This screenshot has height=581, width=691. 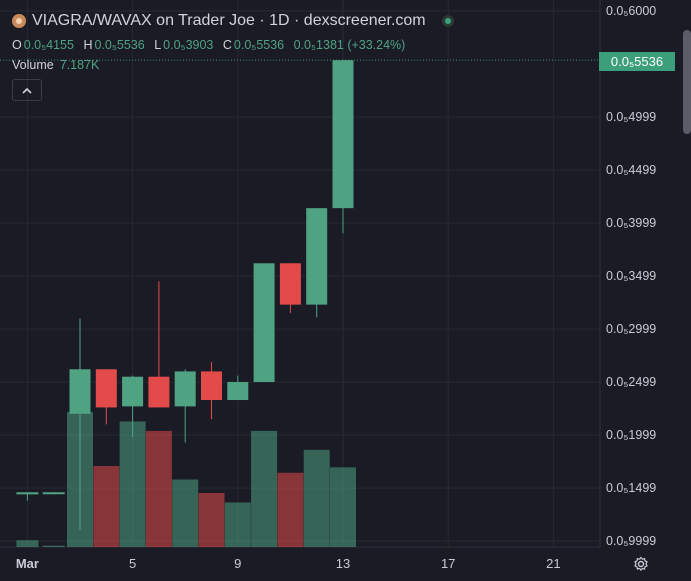 I want to click on price-tick-label: 0.0₅3999, so click(x=631, y=223).